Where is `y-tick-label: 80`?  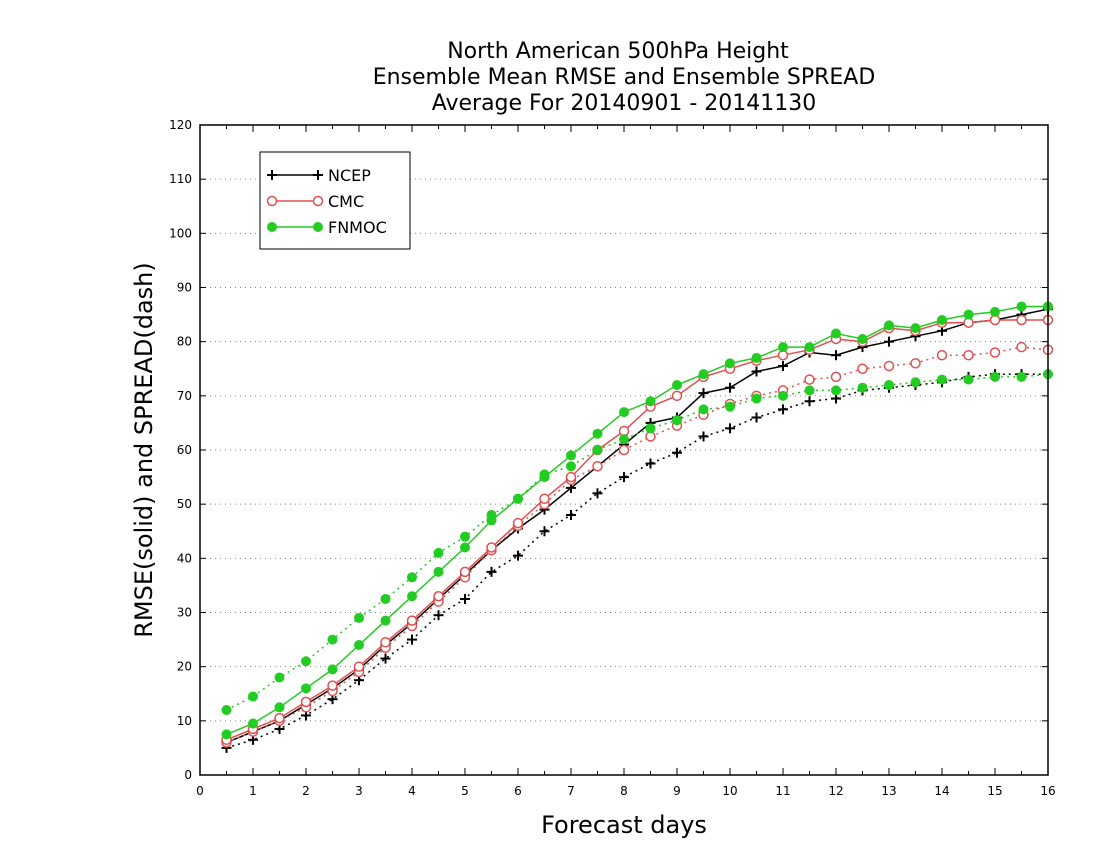
y-tick-label: 80 is located at coordinates (184, 342).